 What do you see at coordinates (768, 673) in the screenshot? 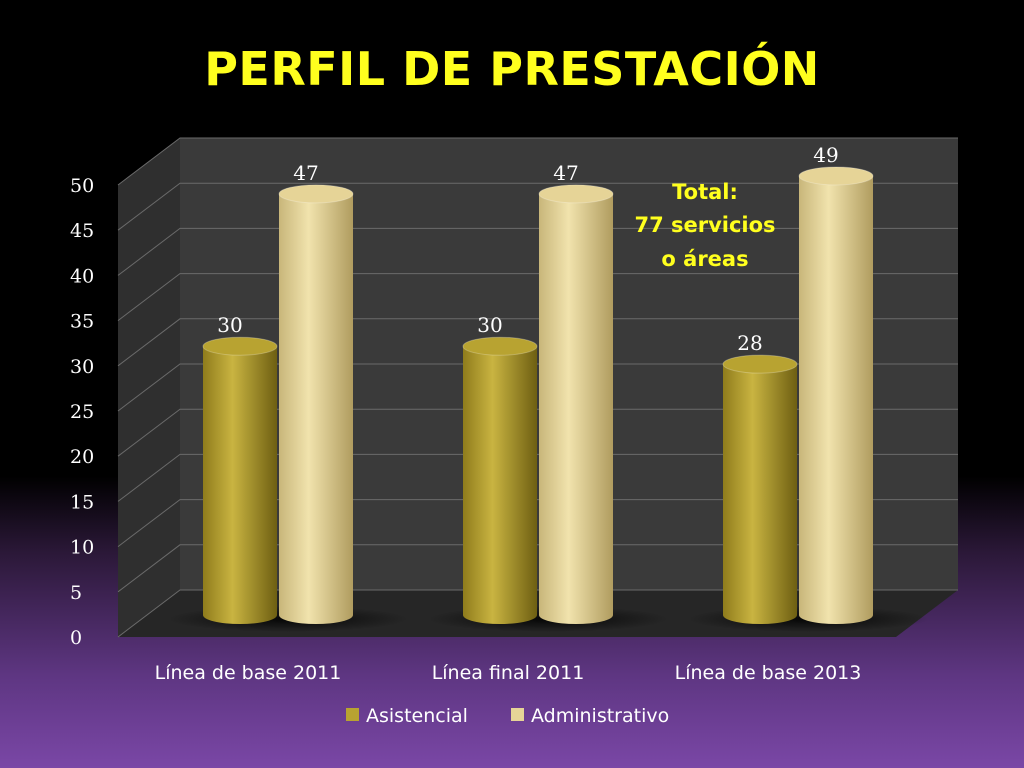
I see `x-tick-label: Línea de base 2013` at bounding box center [768, 673].